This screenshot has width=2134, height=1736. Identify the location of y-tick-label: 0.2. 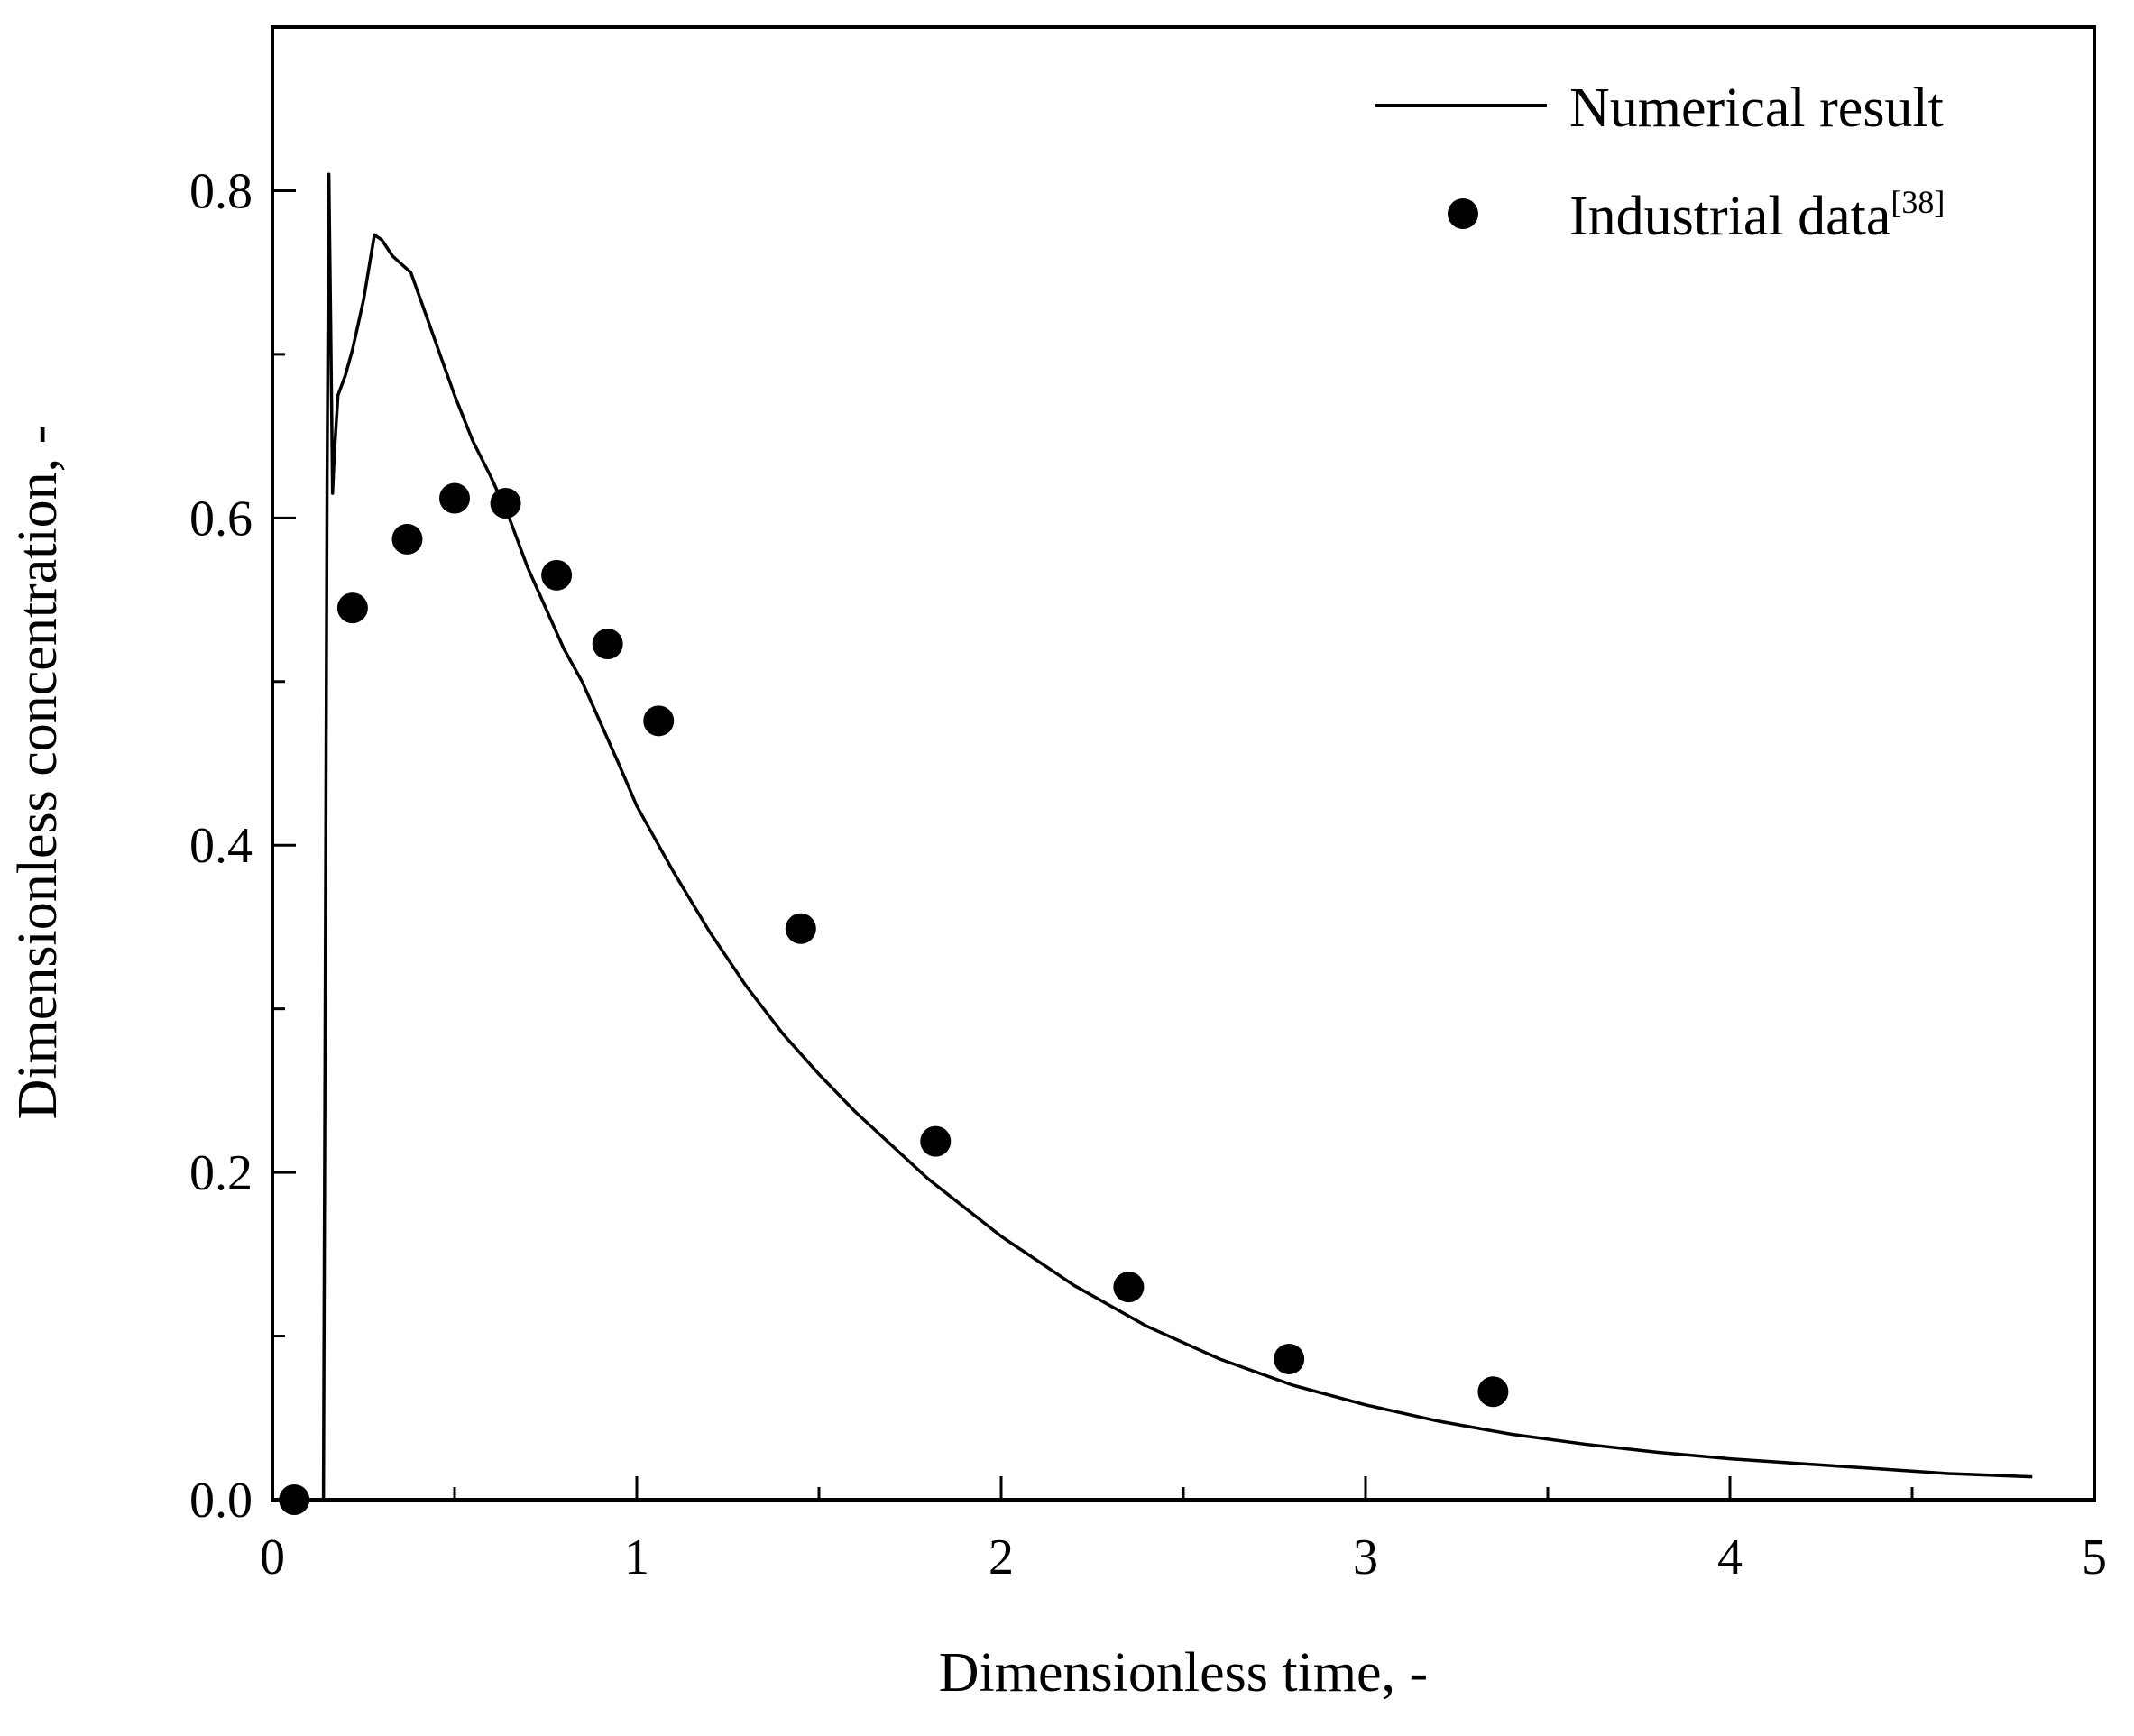
(221, 1173).